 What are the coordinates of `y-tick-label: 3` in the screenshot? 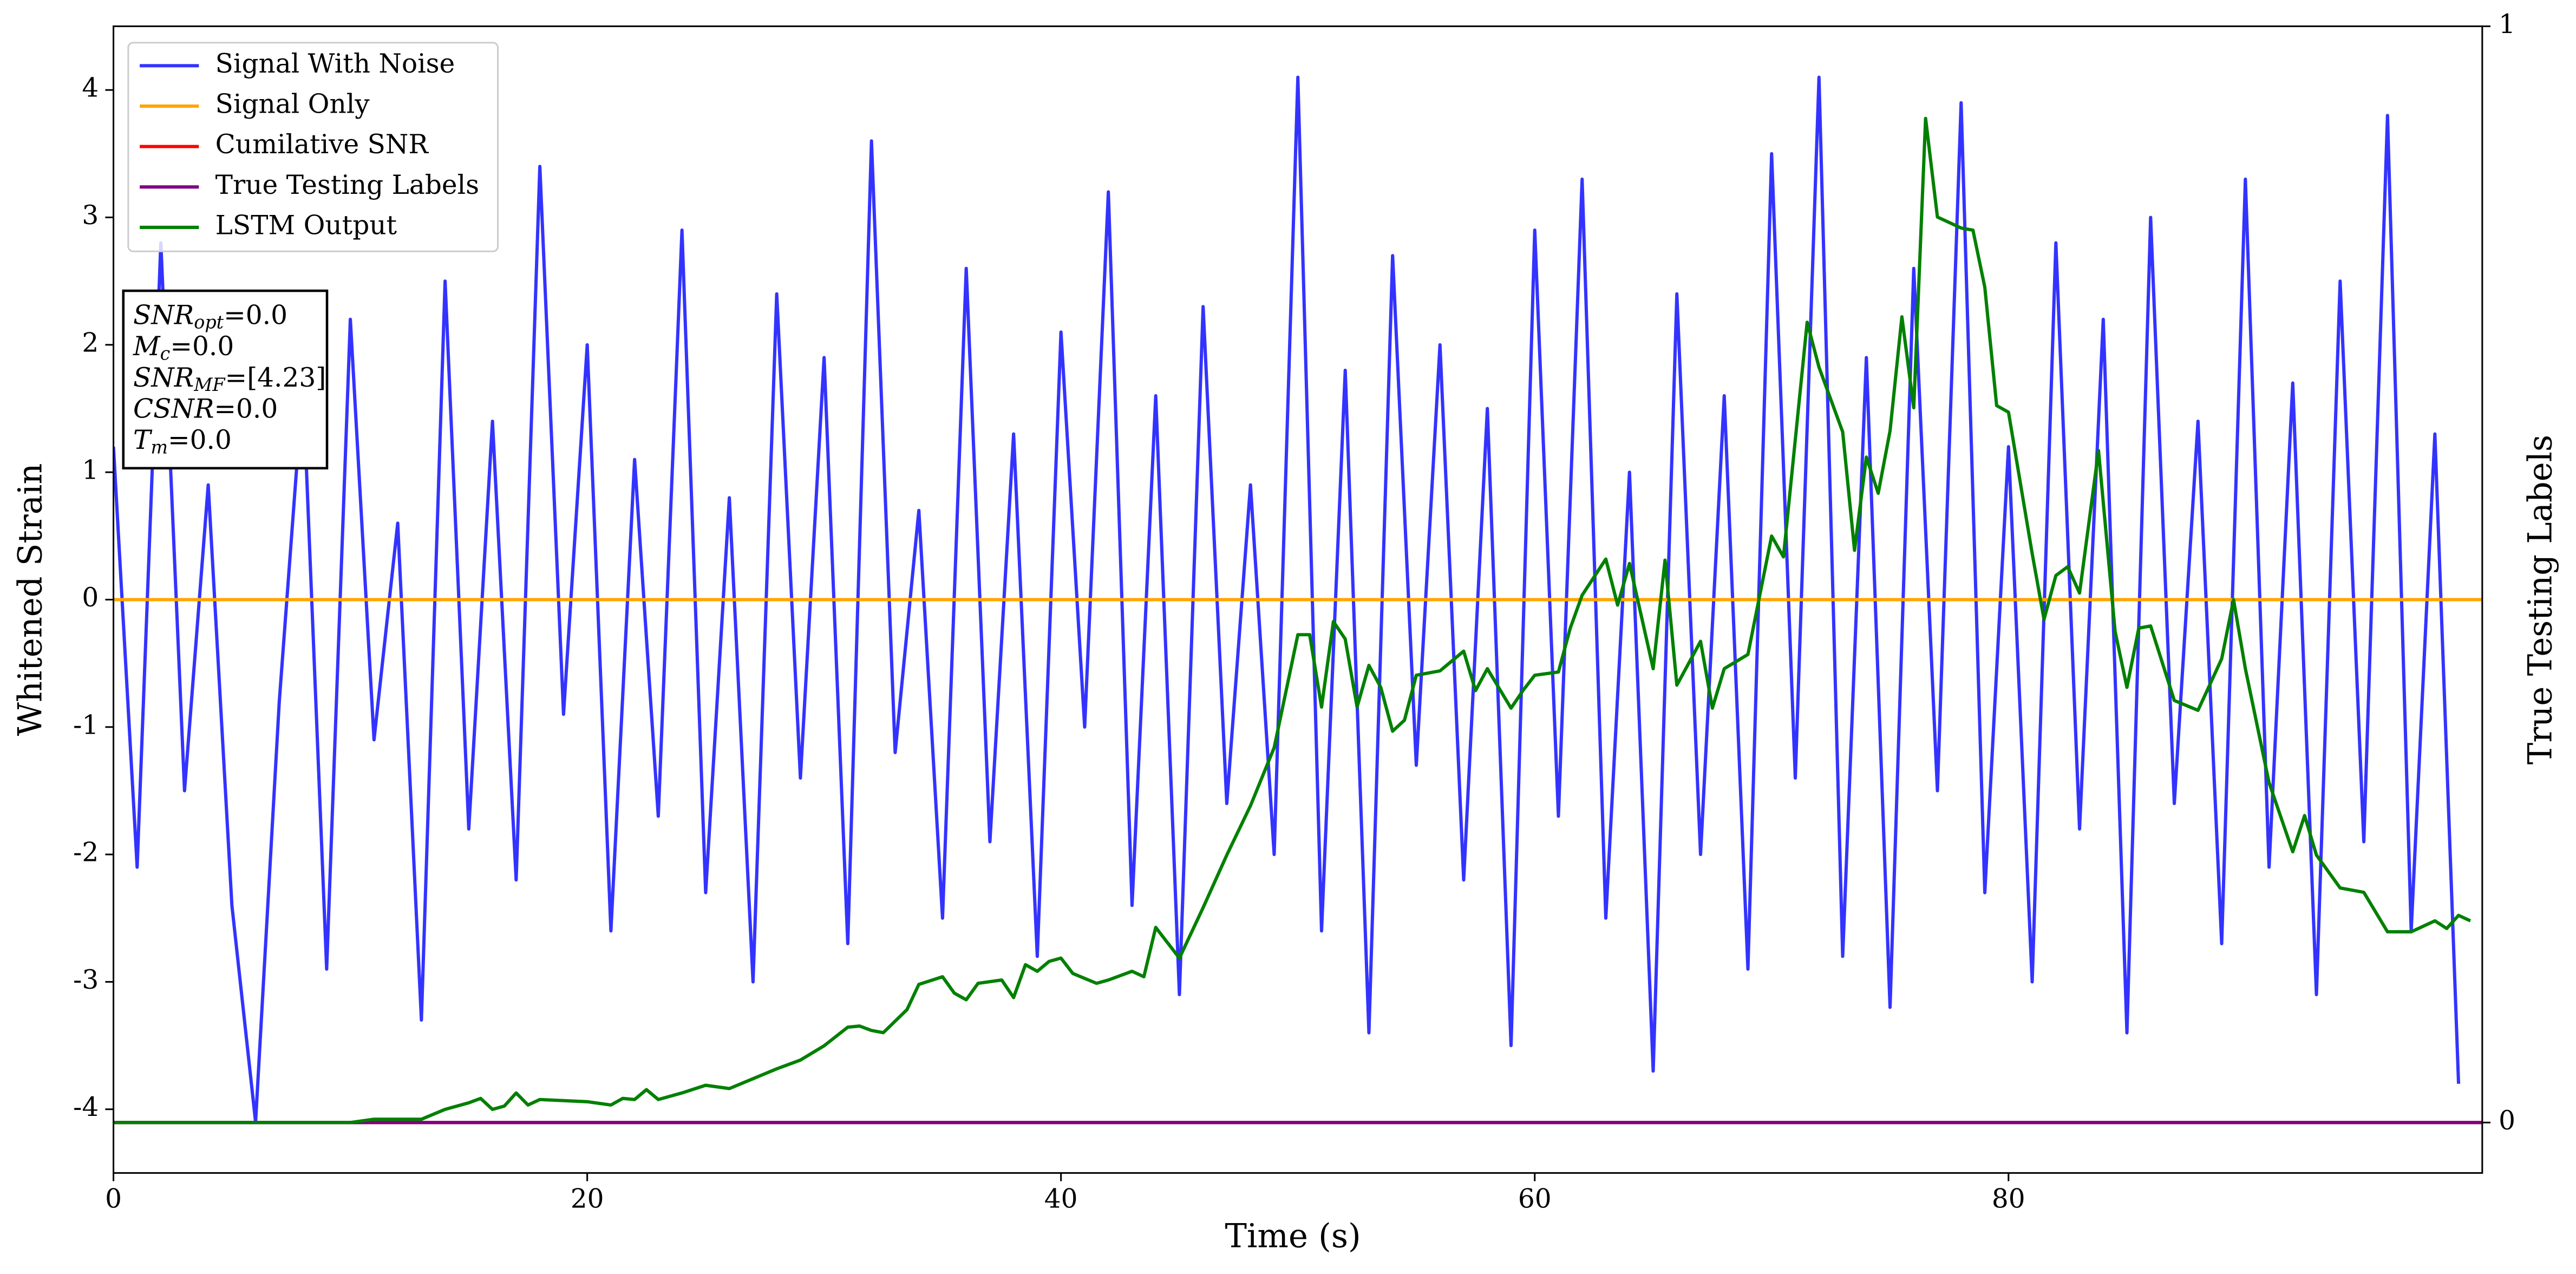 It's located at (90, 215).